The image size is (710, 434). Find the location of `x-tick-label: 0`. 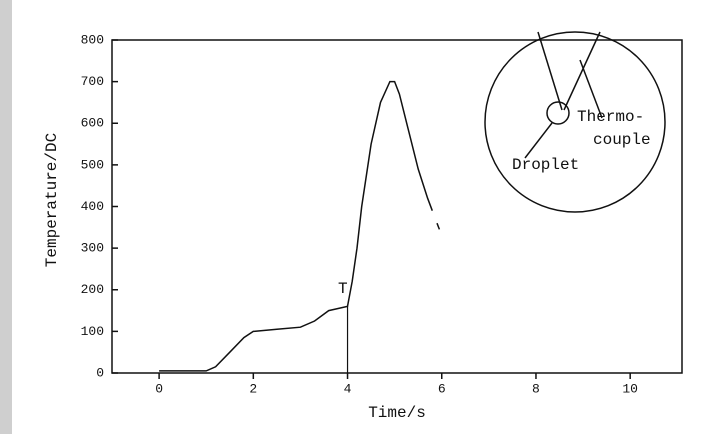

x-tick-label: 0 is located at coordinates (159, 388).